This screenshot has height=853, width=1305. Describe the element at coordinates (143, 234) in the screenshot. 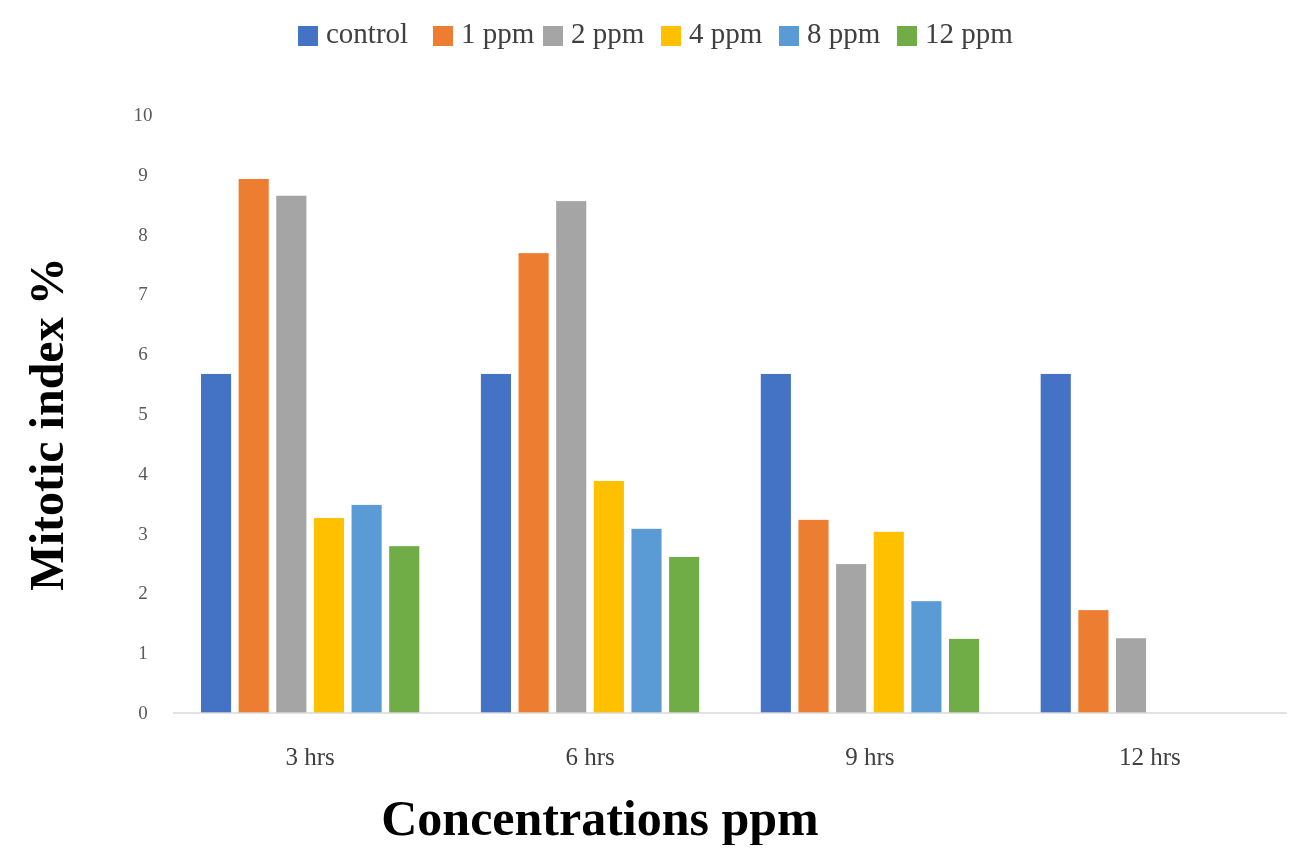

I see `y-tick-label: 8` at that location.